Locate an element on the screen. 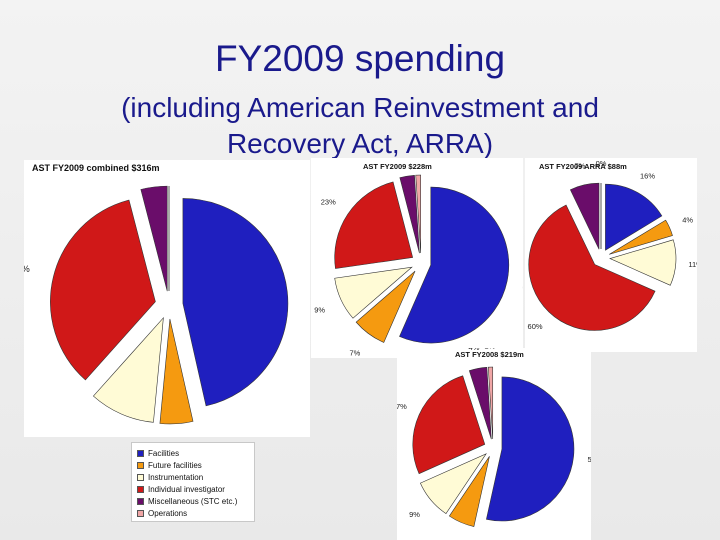 This screenshot has width=720, height=540. pie-chart-arra: AST FY2009 ARRA $88m 16% 4% 11% 60% 7% 0% is located at coordinates (612, 245).